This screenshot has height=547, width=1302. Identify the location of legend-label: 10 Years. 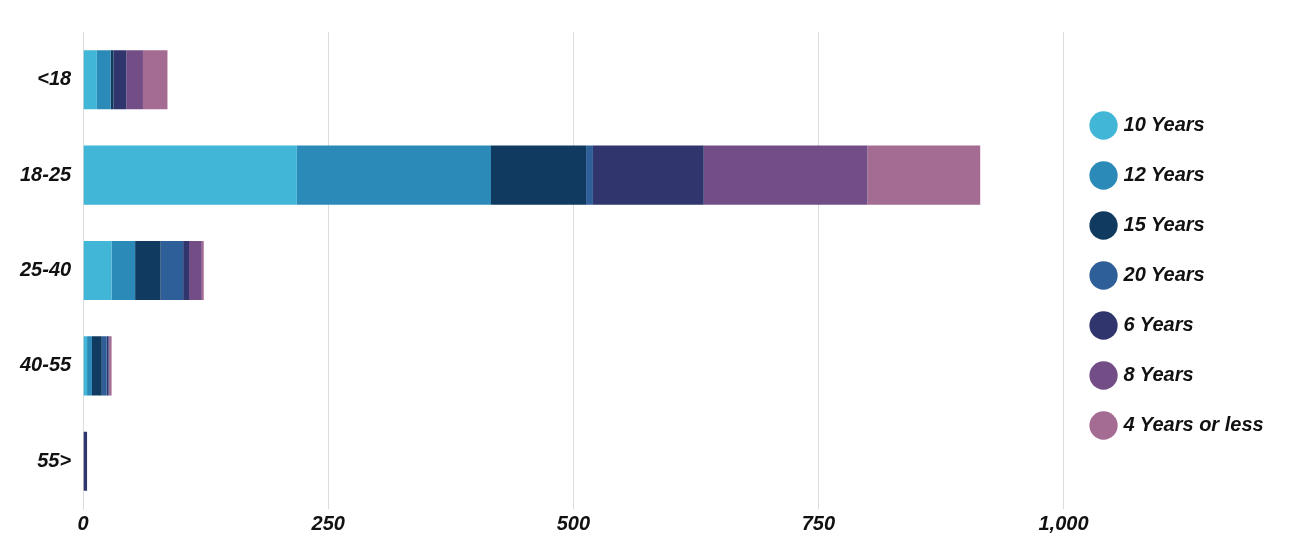
(1164, 124).